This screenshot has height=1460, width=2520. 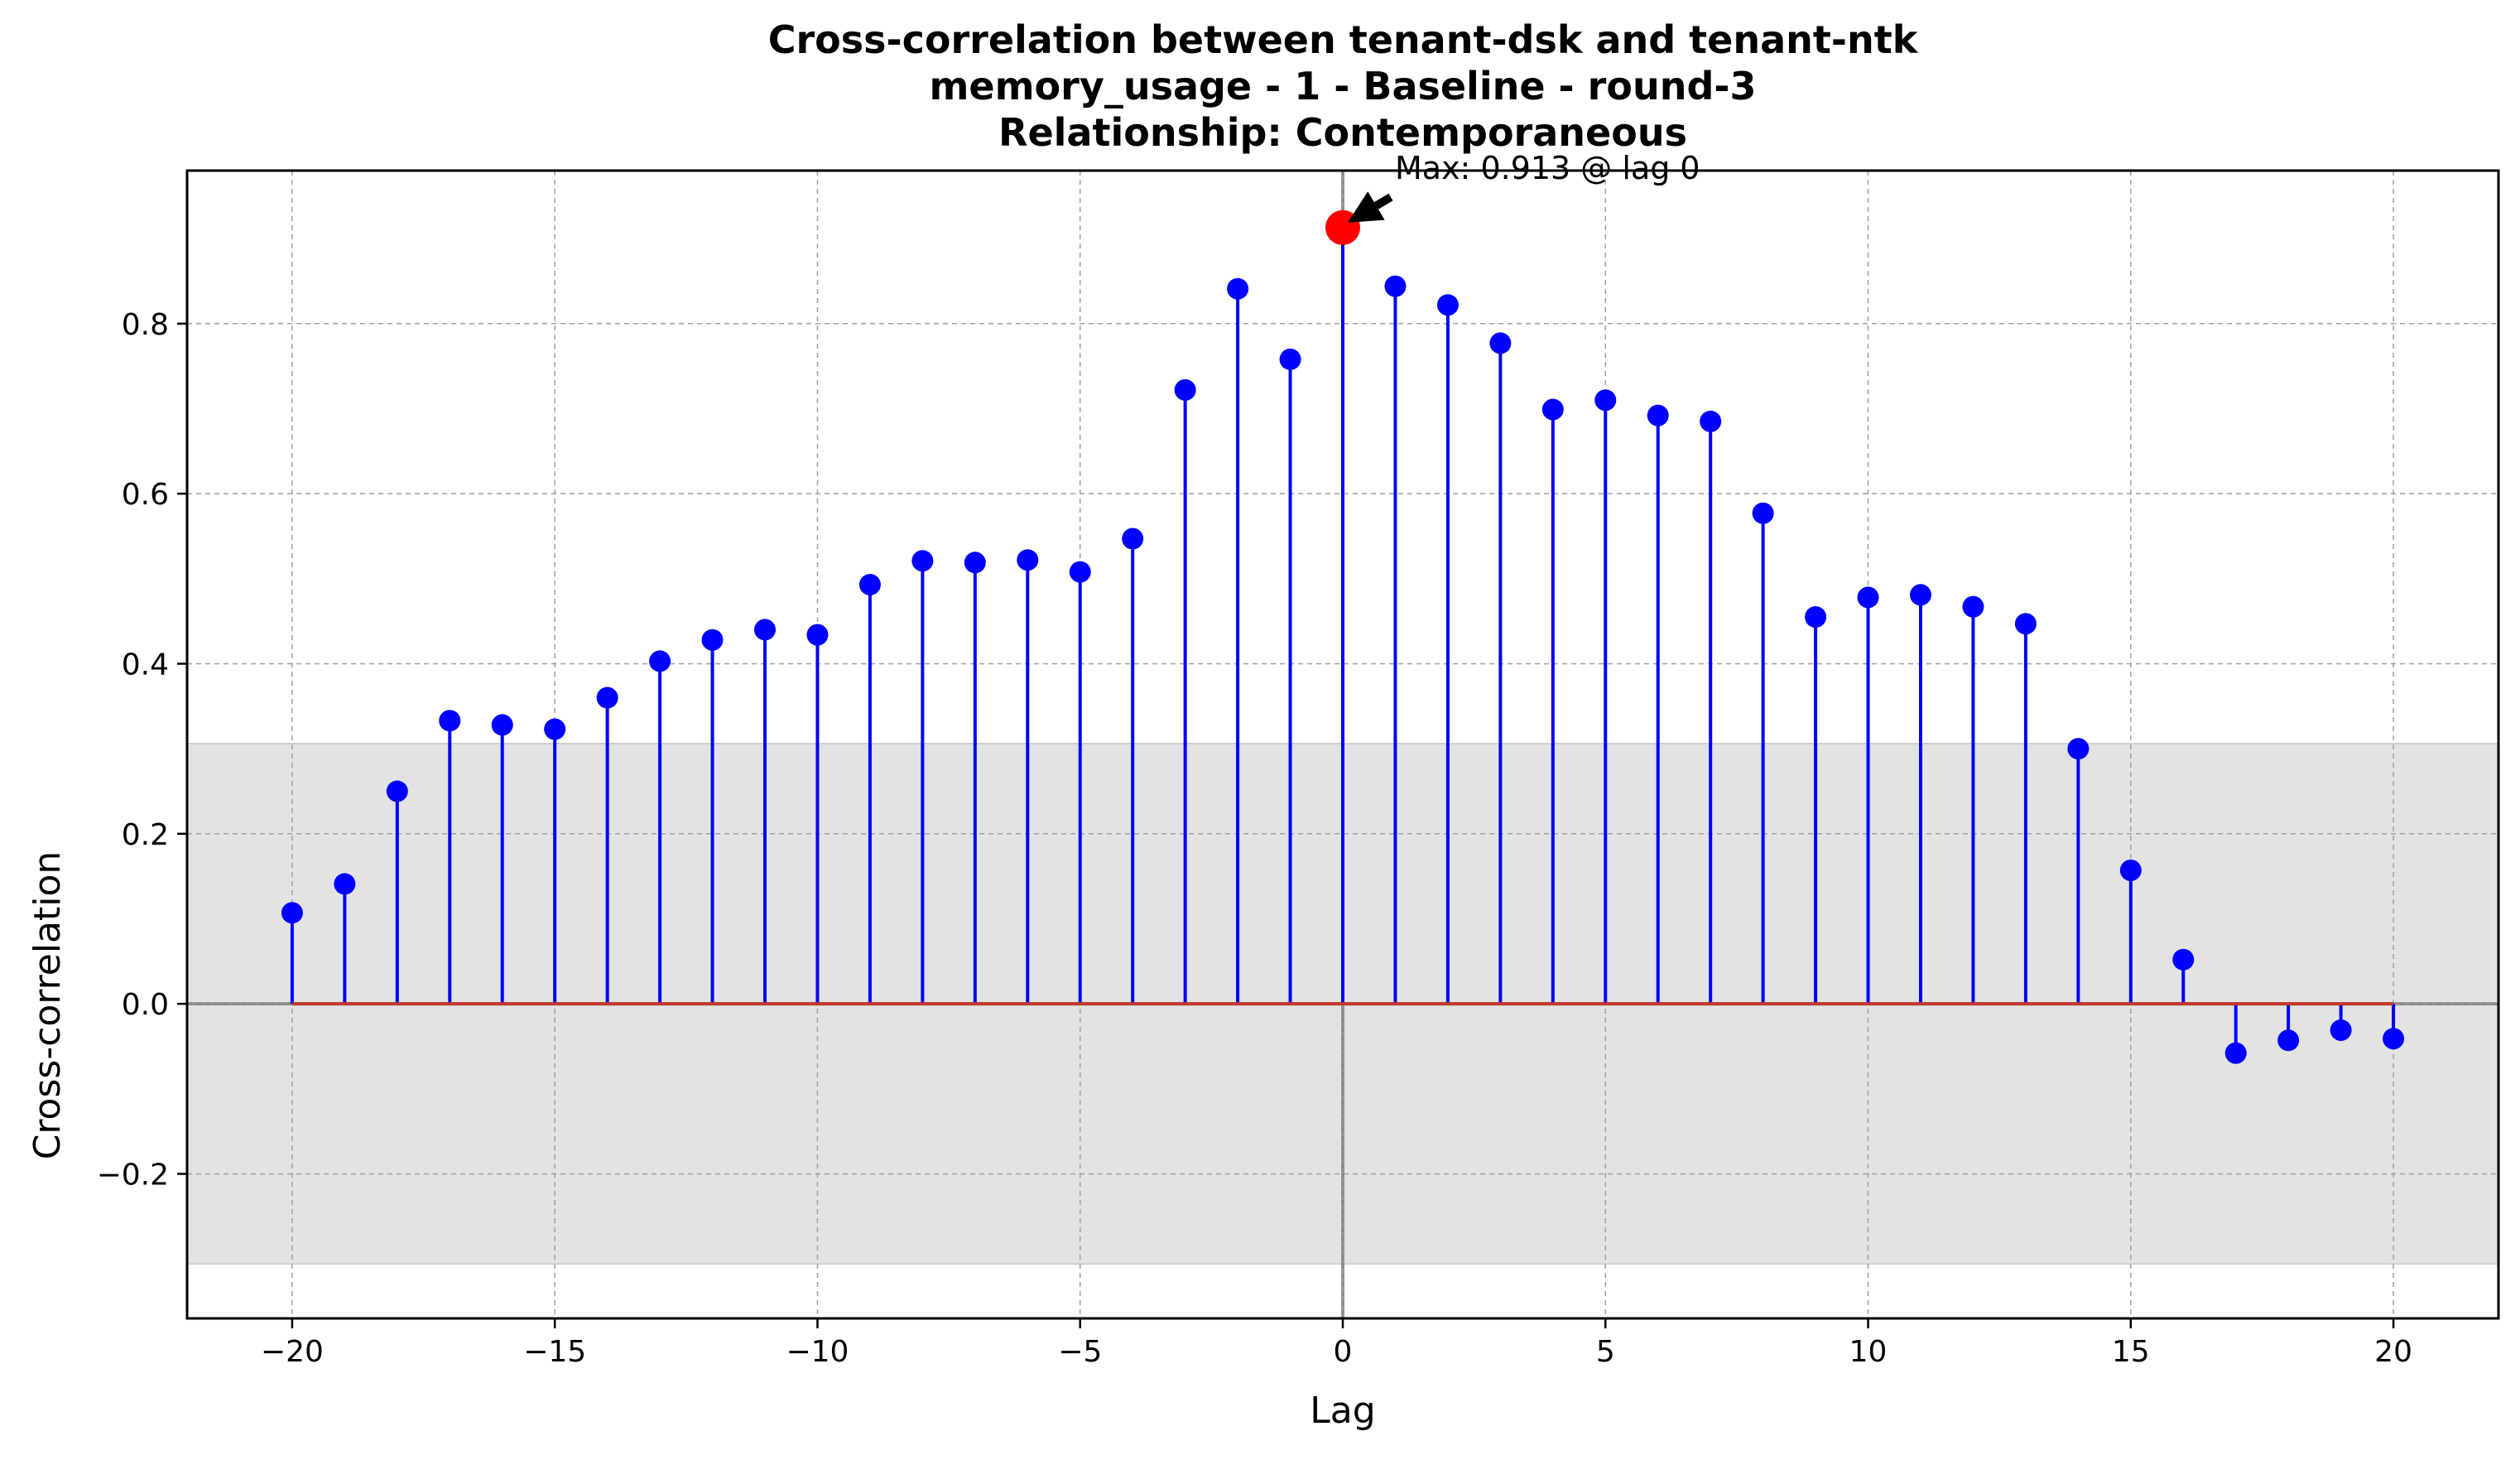 What do you see at coordinates (1342, 132) in the screenshot?
I see `title-line-3: Relationship: Contemporaneous` at bounding box center [1342, 132].